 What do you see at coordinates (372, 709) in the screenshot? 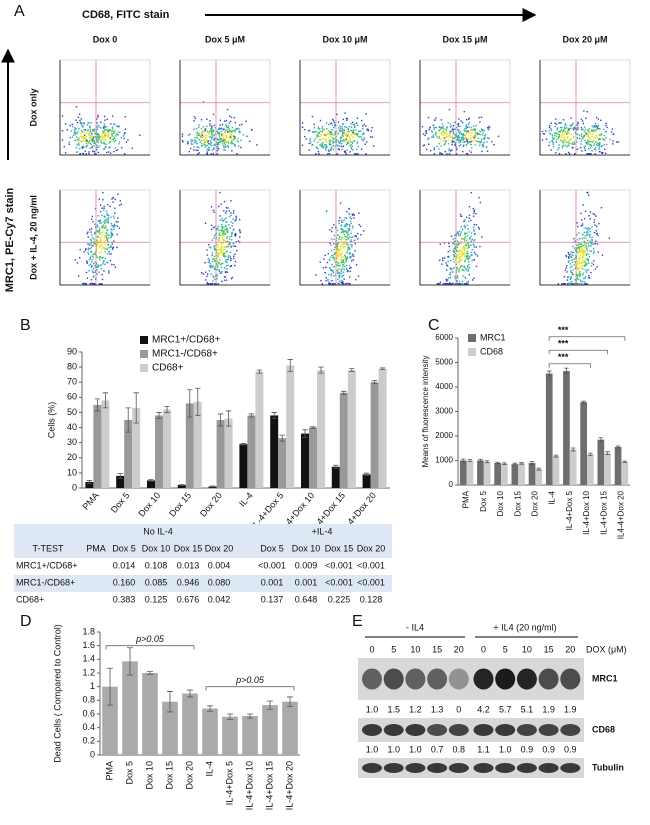
I see `ratio-label: 1.0` at bounding box center [372, 709].